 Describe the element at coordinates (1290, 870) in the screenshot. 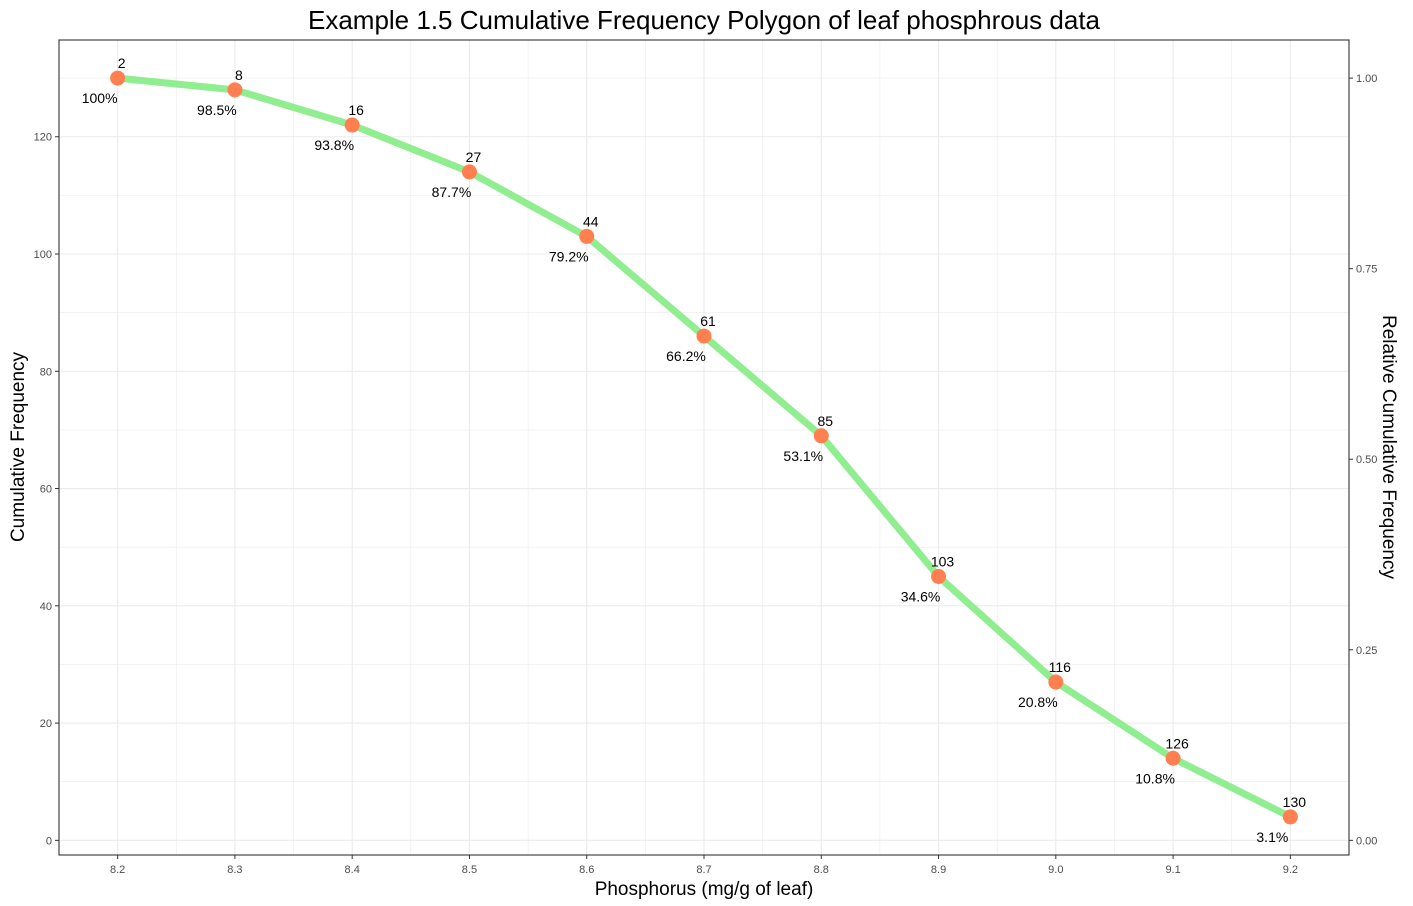

I see `x-tick-label: 9.2` at that location.